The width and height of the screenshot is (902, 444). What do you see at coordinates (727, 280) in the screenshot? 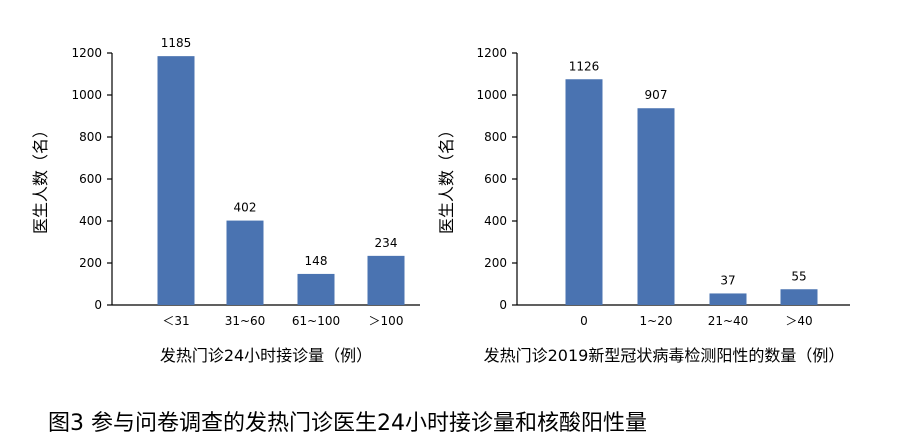
I see `chart-2-data-label: 37` at bounding box center [727, 280].